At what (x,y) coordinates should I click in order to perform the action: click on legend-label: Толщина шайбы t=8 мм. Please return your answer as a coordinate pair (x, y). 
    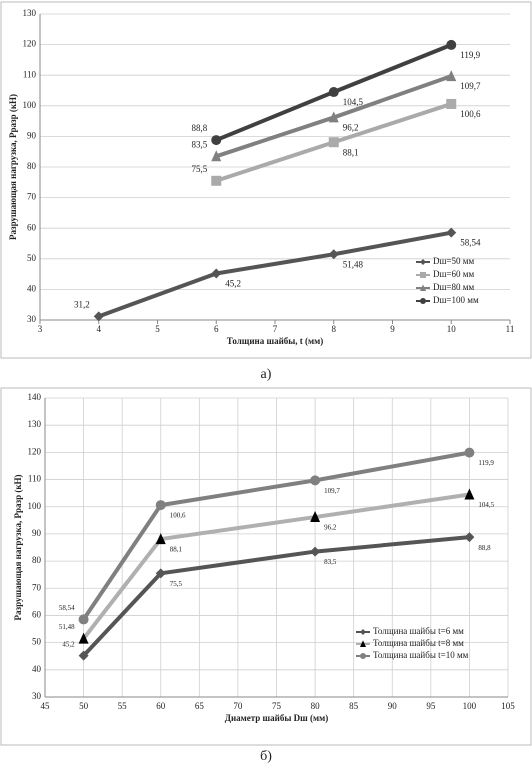
    Looking at the image, I should click on (418, 643).